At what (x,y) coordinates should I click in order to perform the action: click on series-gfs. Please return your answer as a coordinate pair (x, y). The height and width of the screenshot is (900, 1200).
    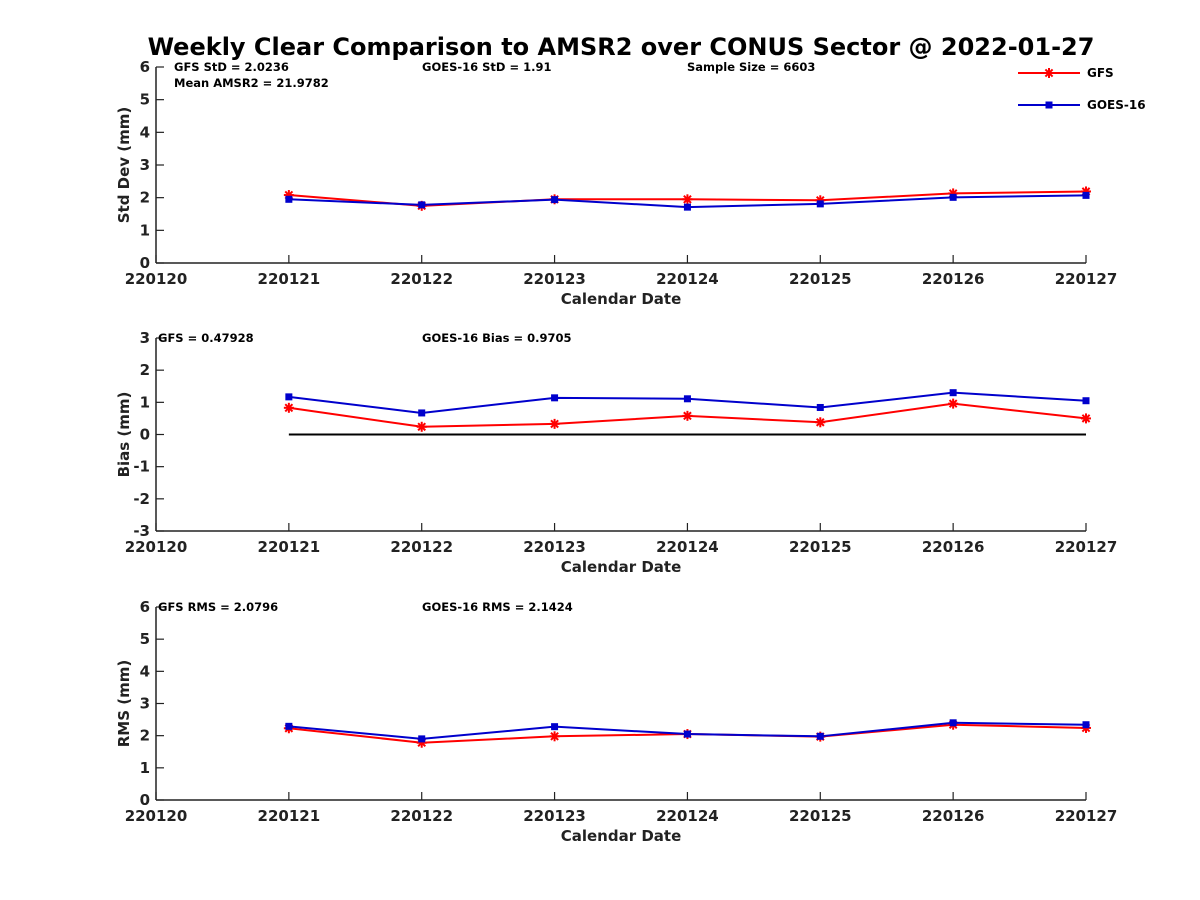
    Looking at the image, I should click on (687, 415).